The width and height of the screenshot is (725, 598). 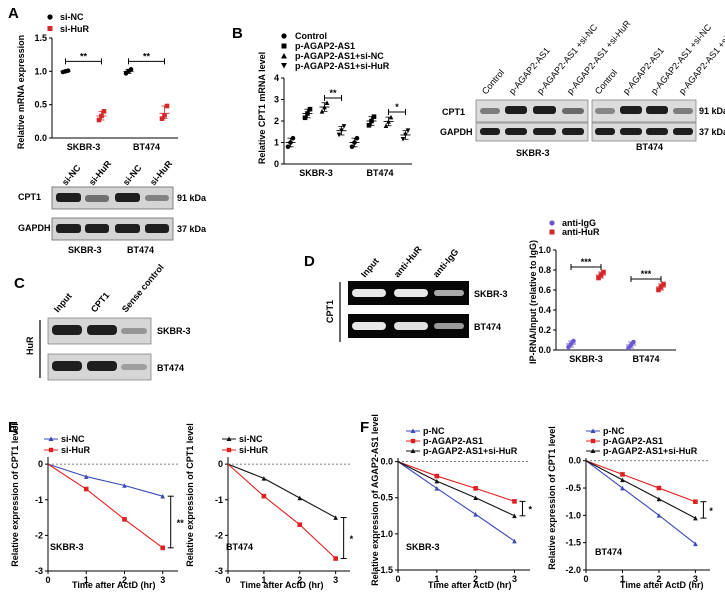 What do you see at coordinates (67, 547) in the screenshot?
I see `panel-e1-cell: SKBR-3` at bounding box center [67, 547].